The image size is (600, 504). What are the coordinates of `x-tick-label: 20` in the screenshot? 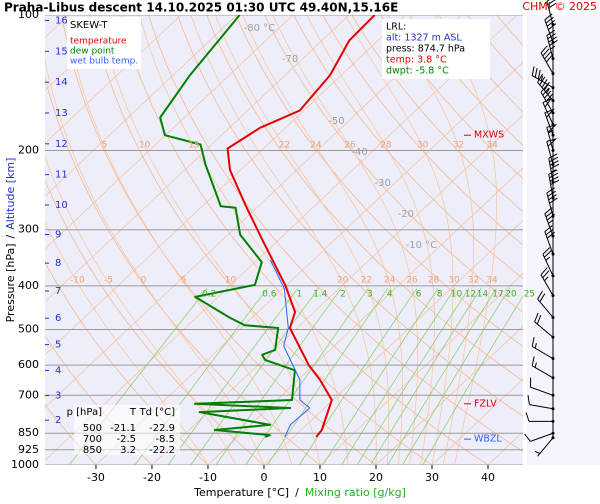 It's located at (376, 477).